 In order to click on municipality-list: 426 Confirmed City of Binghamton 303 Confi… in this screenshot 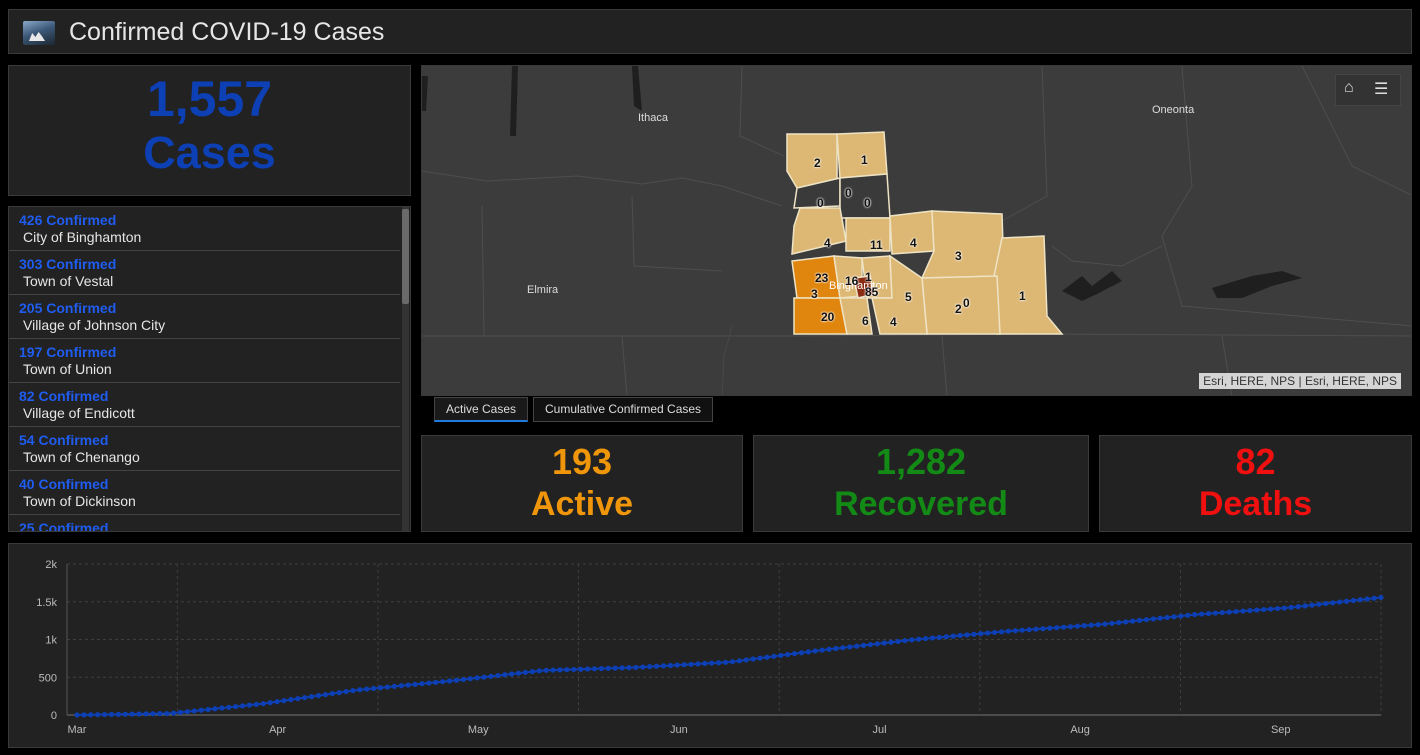, I will do `click(209, 369)`.